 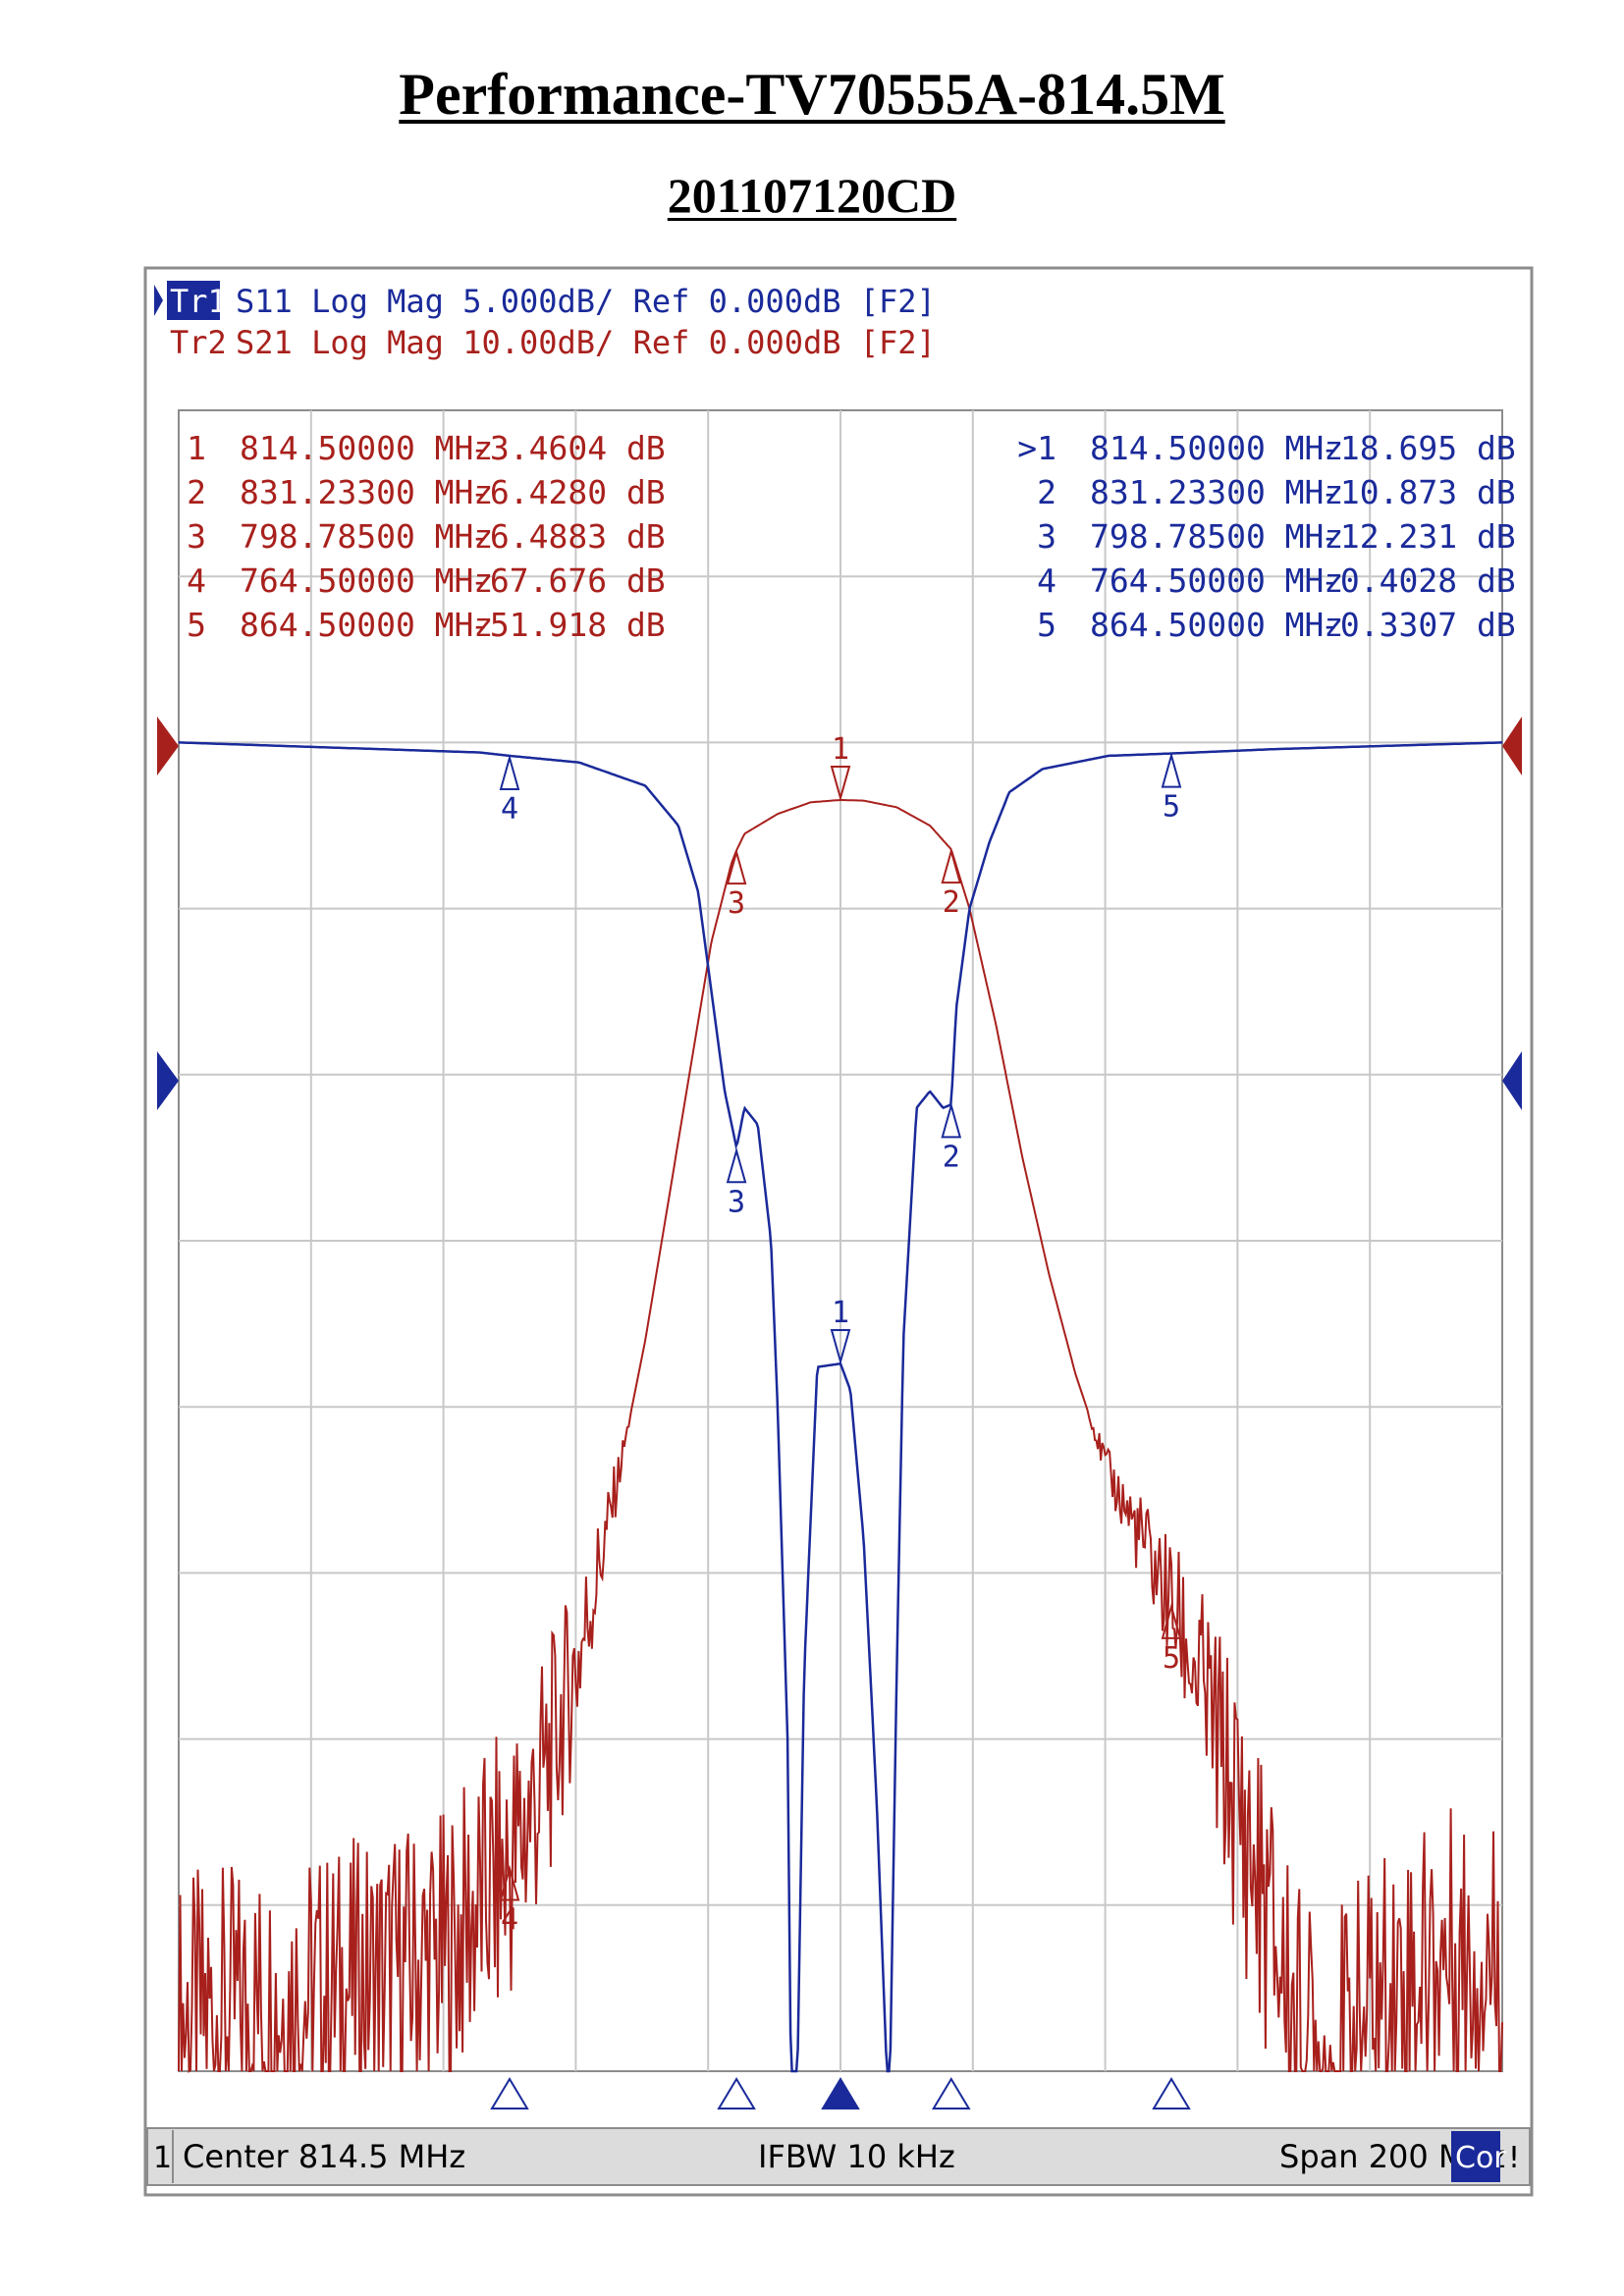 I want to click on ifbw-setting: IFBW 10 kHz, so click(x=856, y=2156).